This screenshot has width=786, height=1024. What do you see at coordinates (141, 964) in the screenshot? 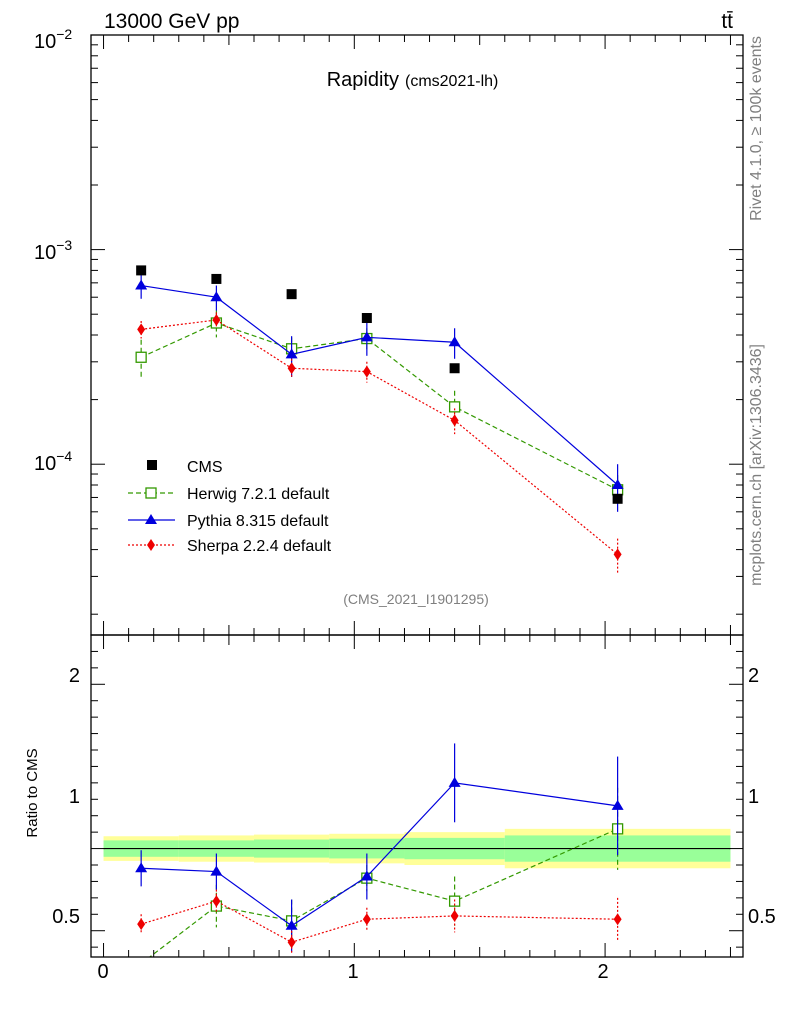
I see `ratio-point-herwig` at bounding box center [141, 964].